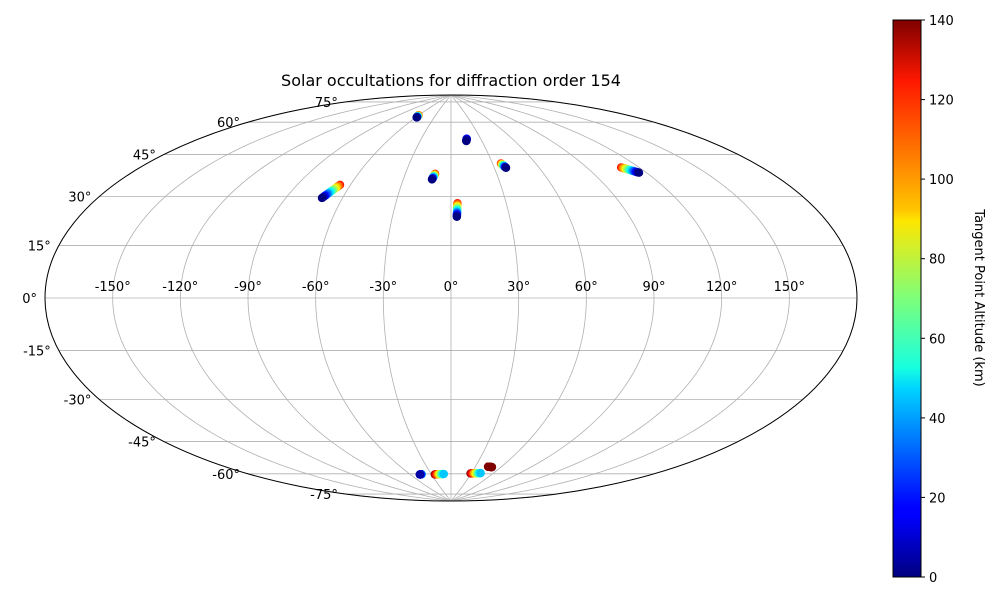 The height and width of the screenshot is (600, 1000). I want to click on longitude-tick-label: 60°, so click(586, 287).